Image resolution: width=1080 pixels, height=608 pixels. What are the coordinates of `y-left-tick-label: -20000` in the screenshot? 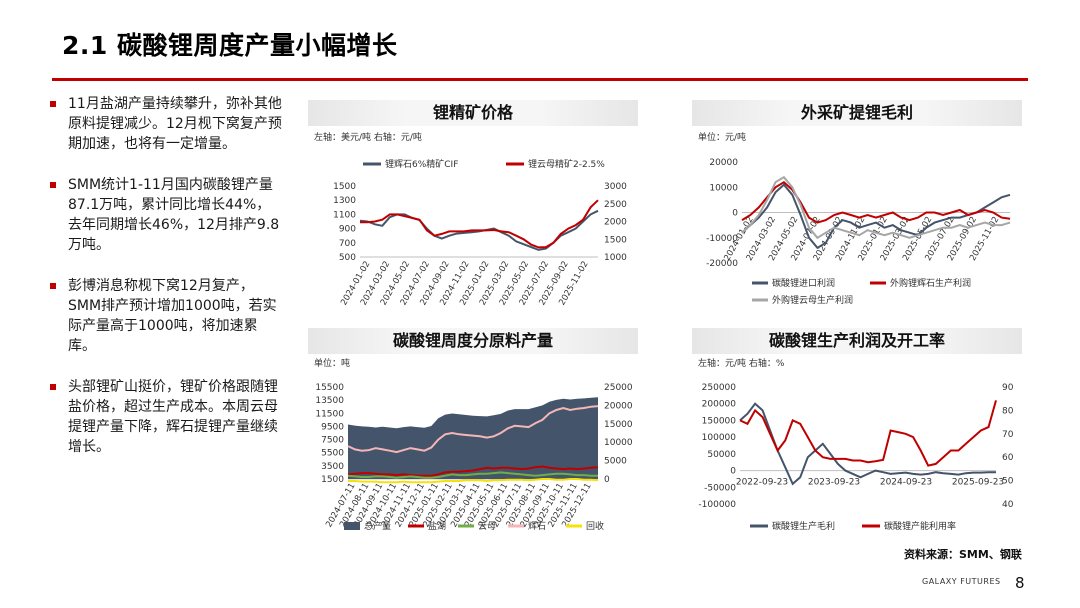 It's located at (722, 264).